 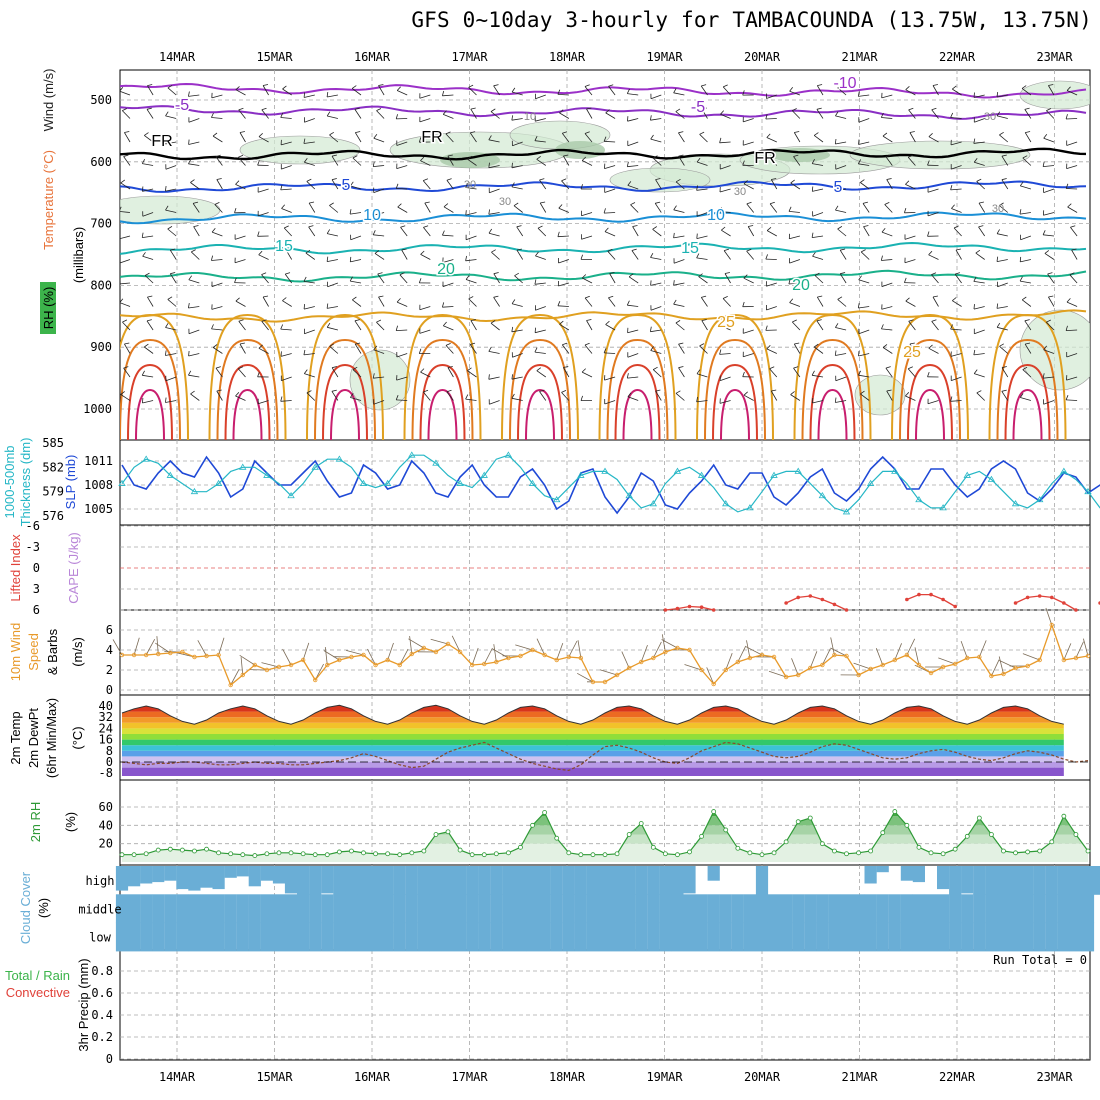 I want to click on rh-band, so click(x=605, y=821).